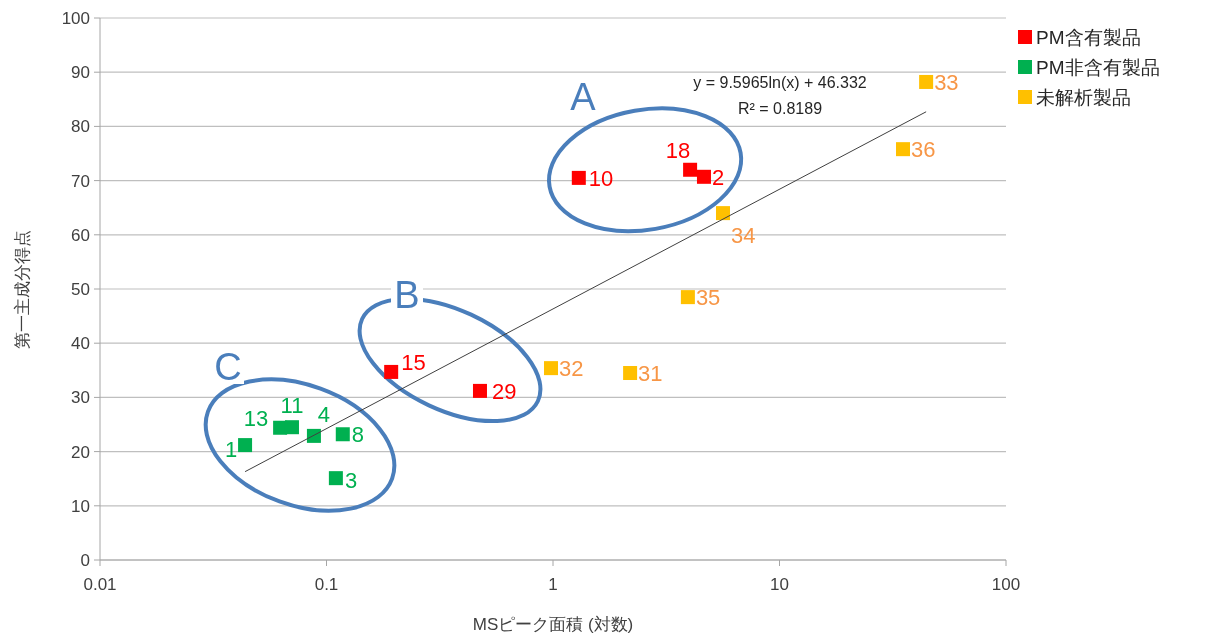 The image size is (1222, 643). I want to click on annotation: 29, so click(504, 391).